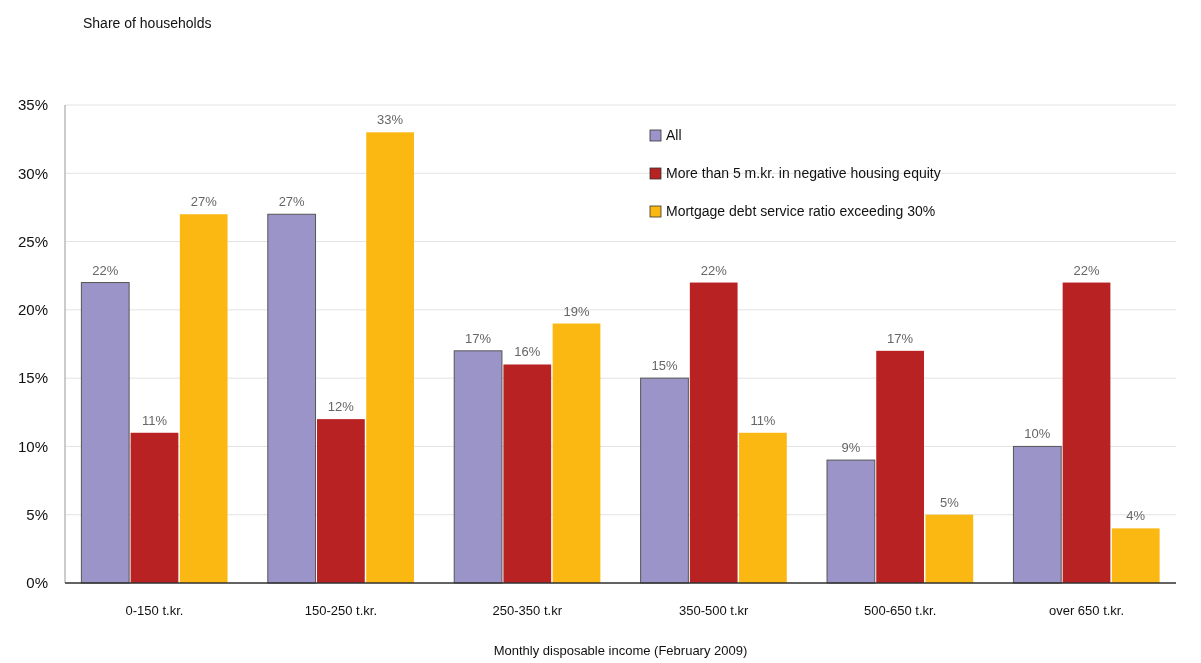  Describe the element at coordinates (620, 650) in the screenshot. I see `x-axis-title: Monthly disposable income (February 2009)` at that location.